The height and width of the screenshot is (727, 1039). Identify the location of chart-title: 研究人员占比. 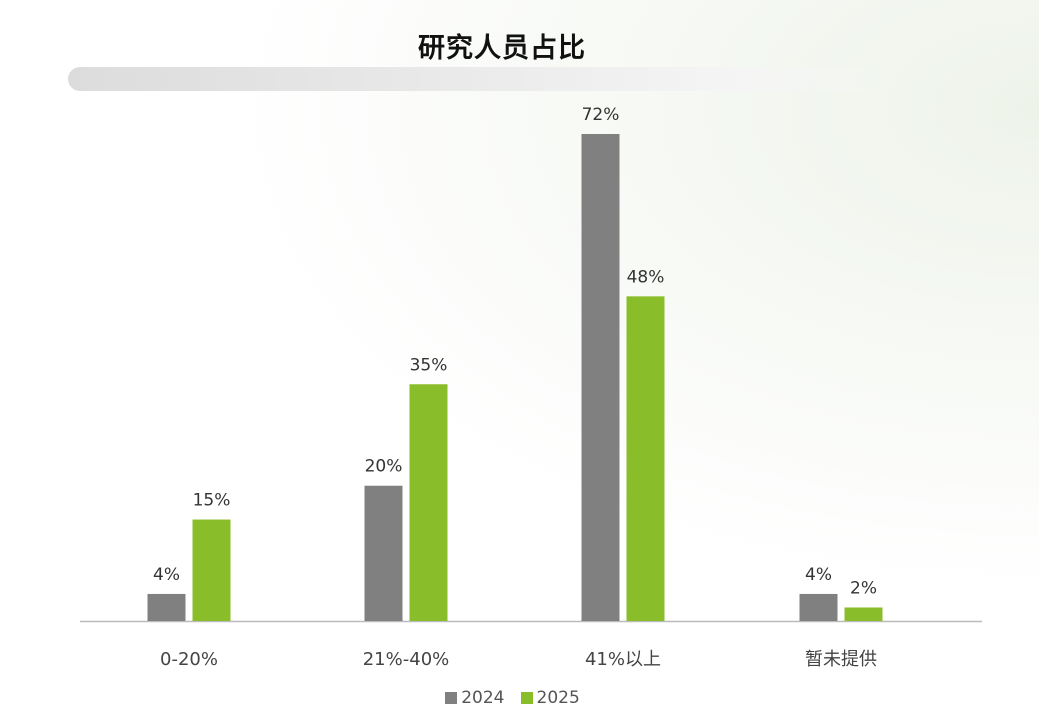
(502, 48).